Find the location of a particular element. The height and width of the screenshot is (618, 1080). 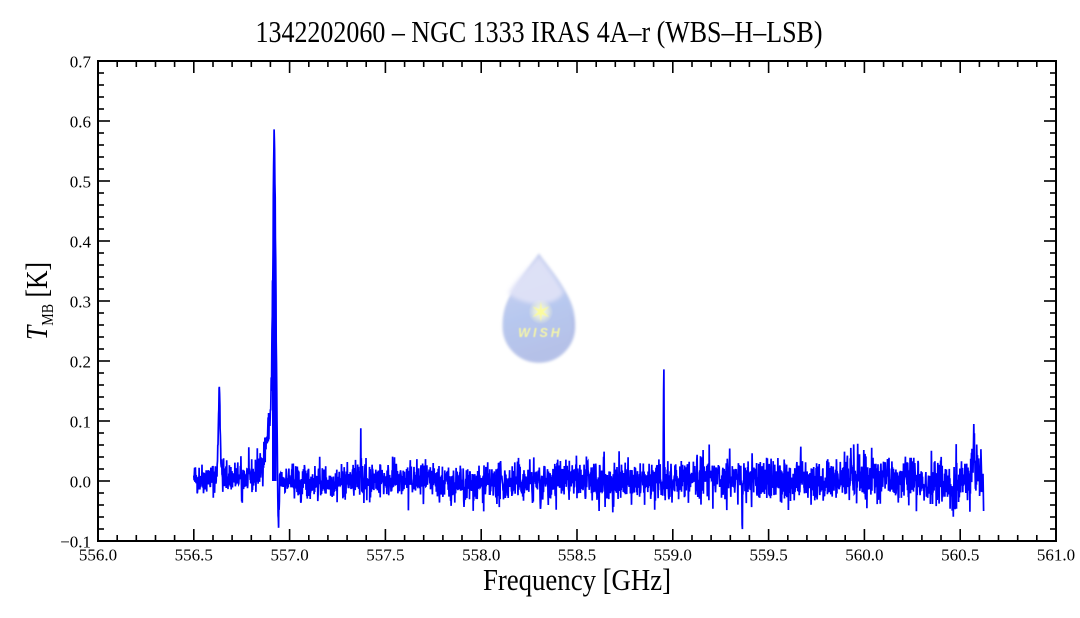

svg-text: 560.0 is located at coordinates (864, 555).